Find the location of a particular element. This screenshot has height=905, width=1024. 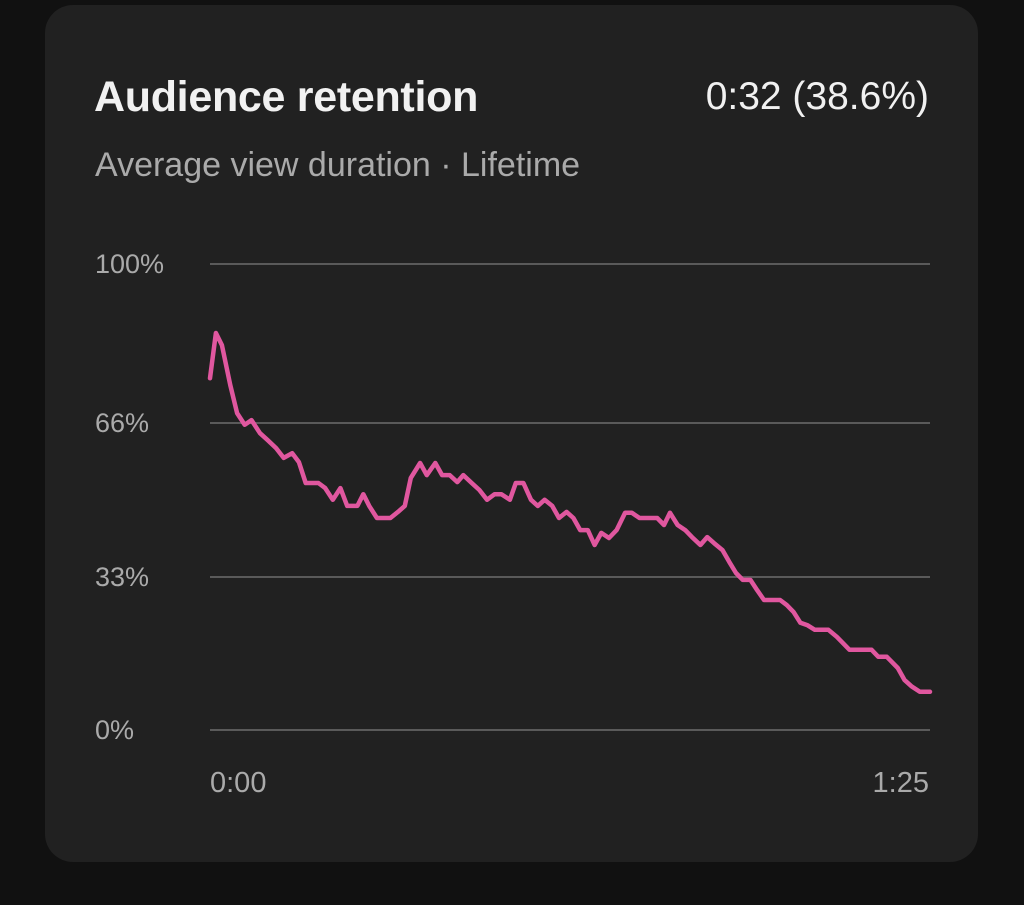

y-tick-label: 100% is located at coordinates (130, 264).